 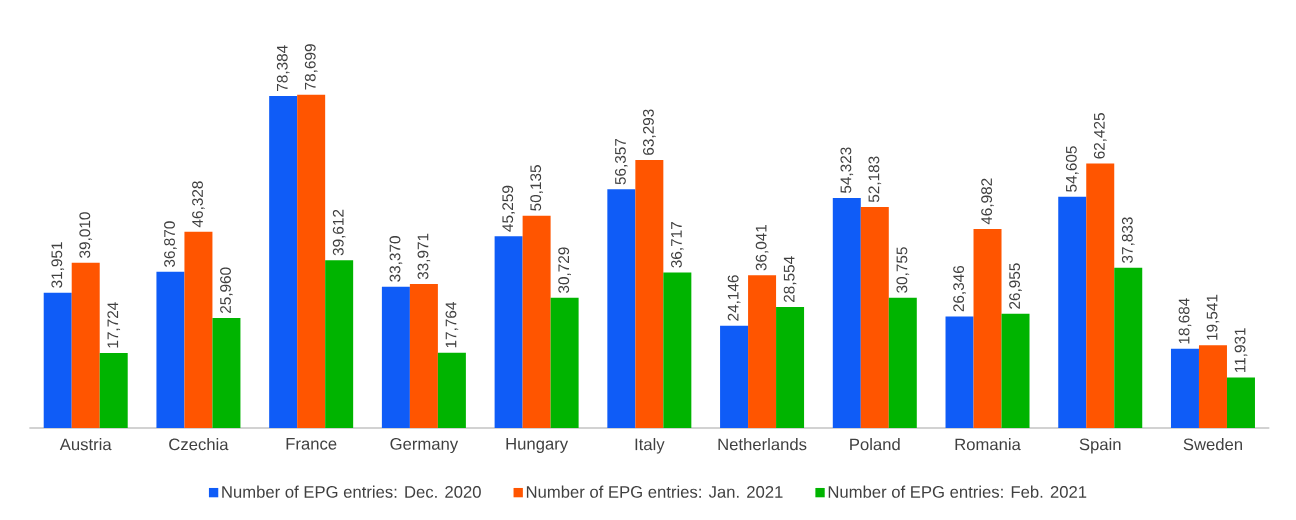 What do you see at coordinates (762, 444) in the screenshot?
I see `x-tick-label: Netherlands` at bounding box center [762, 444].